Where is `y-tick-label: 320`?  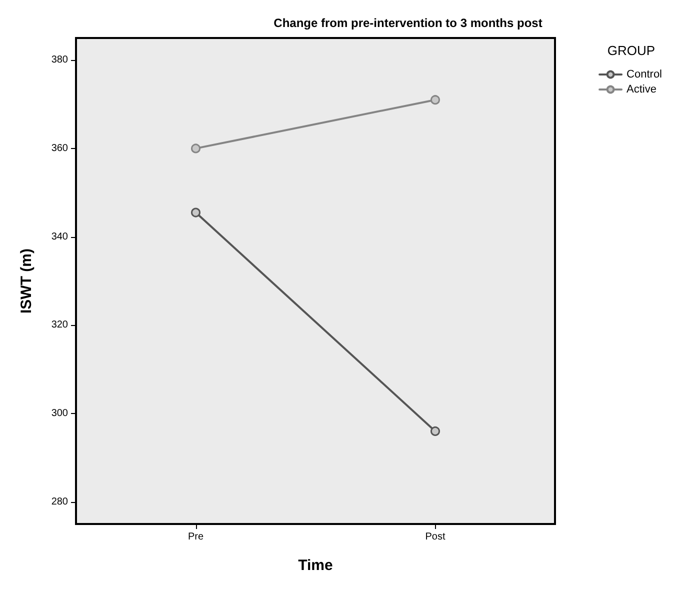
y-tick-label: 320 is located at coordinates (59, 325).